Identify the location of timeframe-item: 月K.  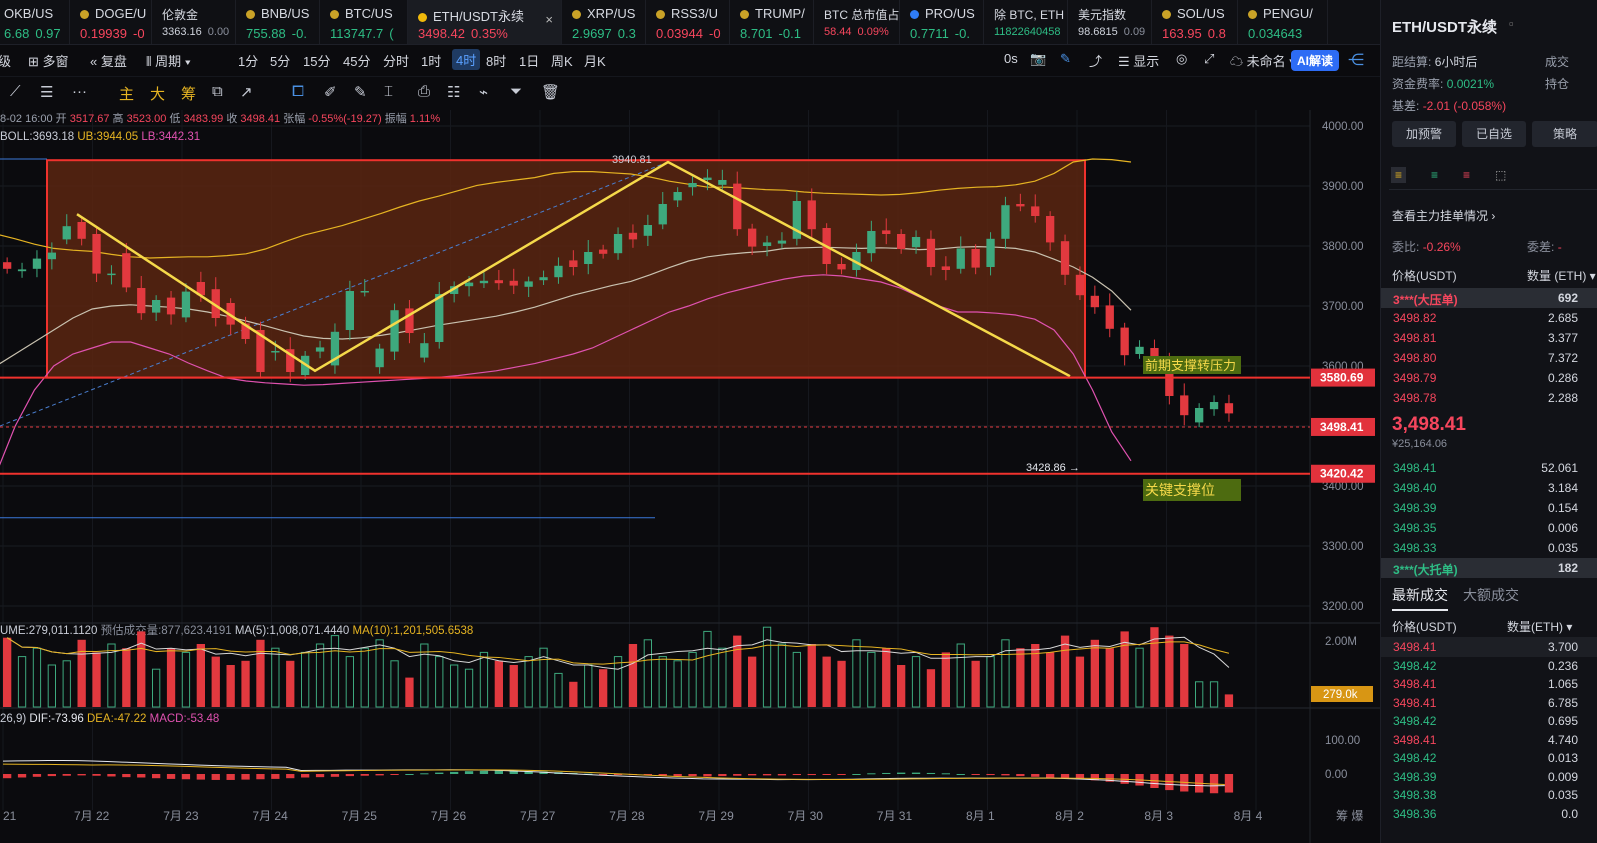
(595, 61).